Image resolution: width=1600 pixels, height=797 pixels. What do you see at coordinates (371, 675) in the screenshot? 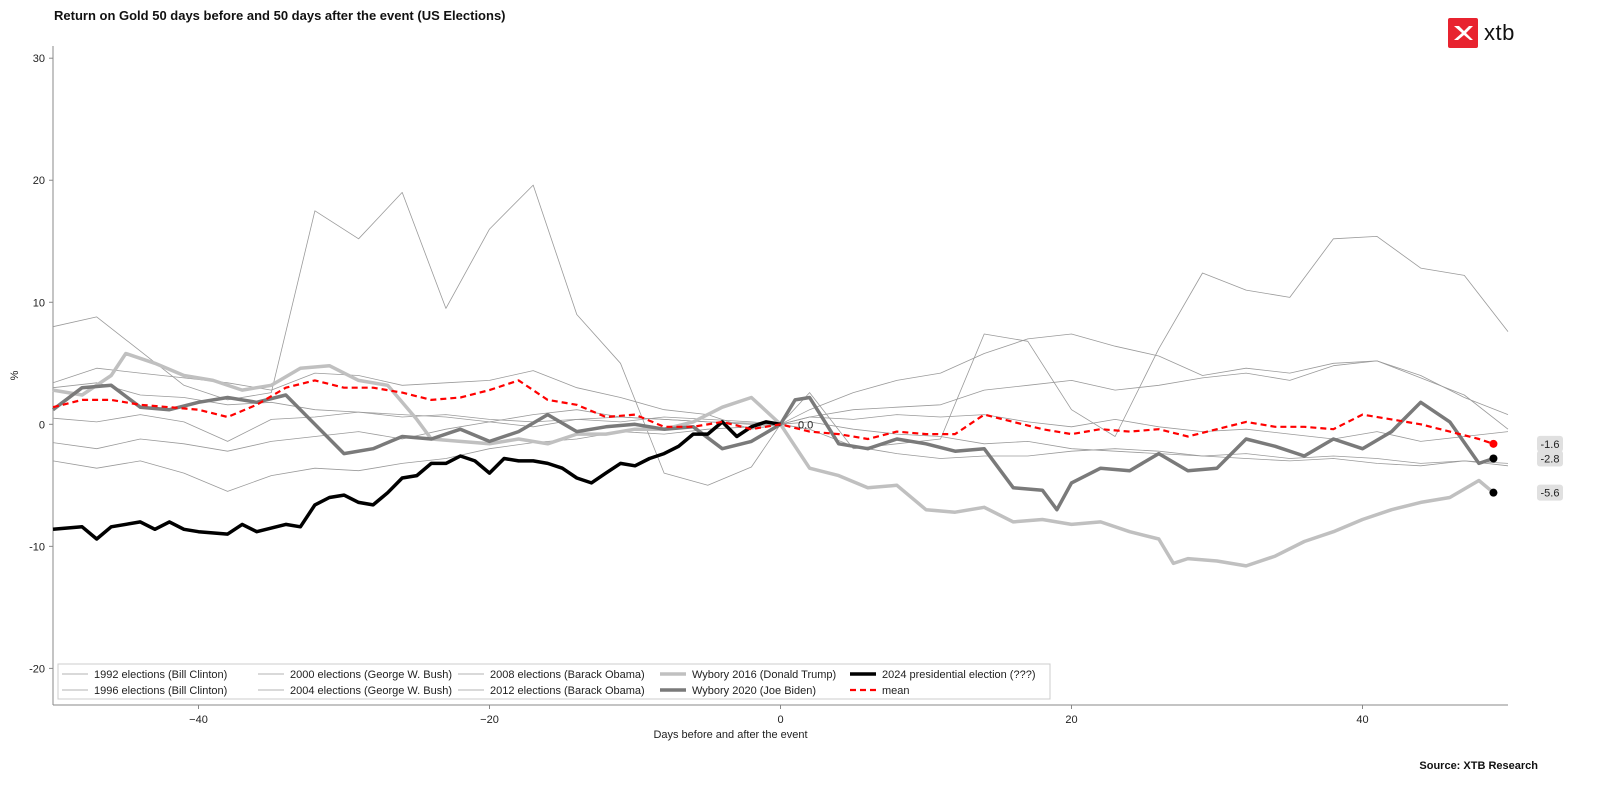
I see `legend-entry-2: 2000 elections (George W. Bush)` at bounding box center [371, 675].